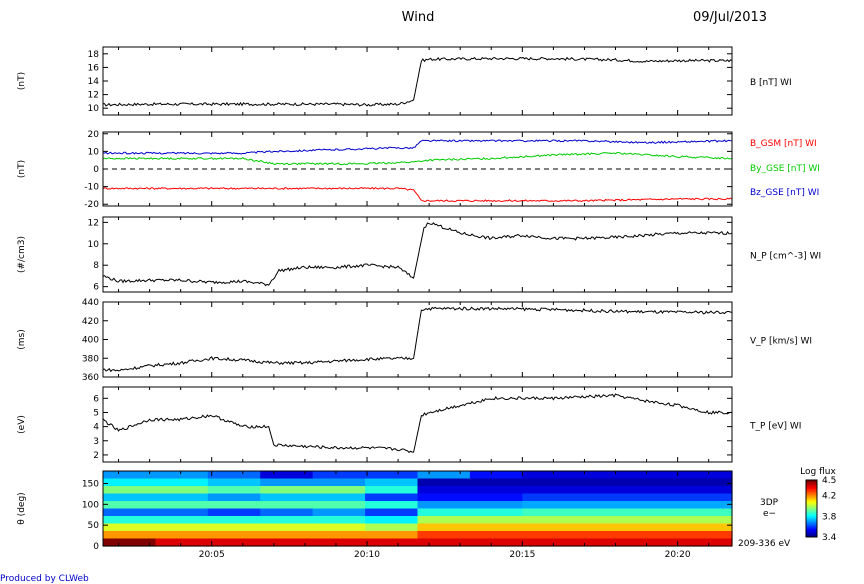  Describe the element at coordinates (90, 359) in the screenshot. I see `y-tick-label: 380` at that location.